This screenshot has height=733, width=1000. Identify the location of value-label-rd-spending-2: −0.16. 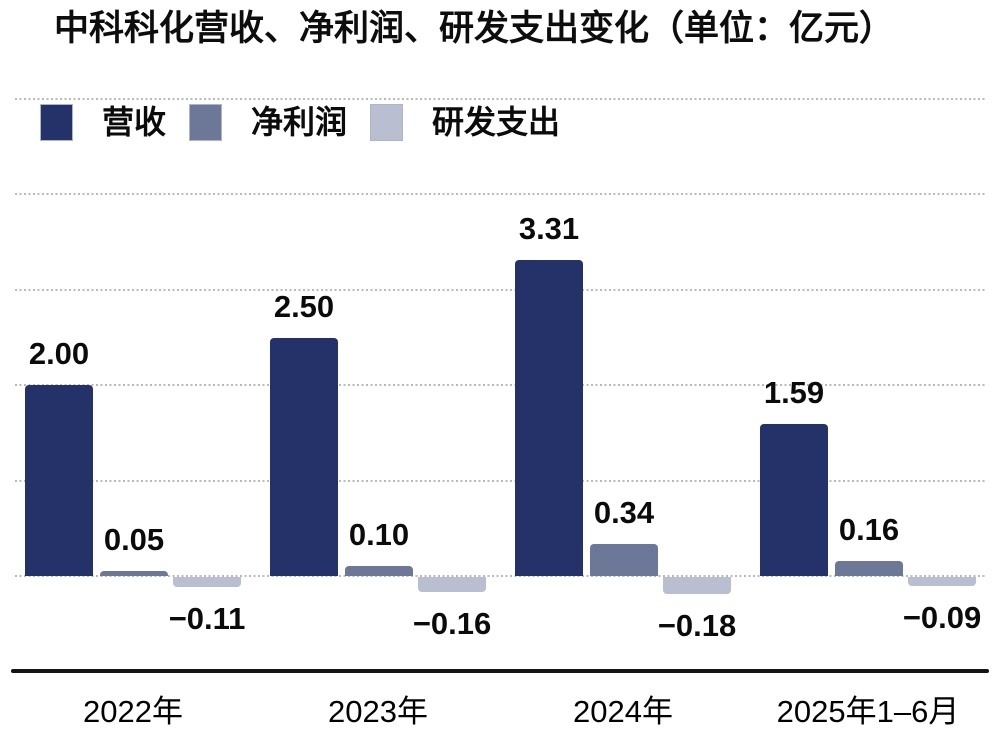
(452, 624).